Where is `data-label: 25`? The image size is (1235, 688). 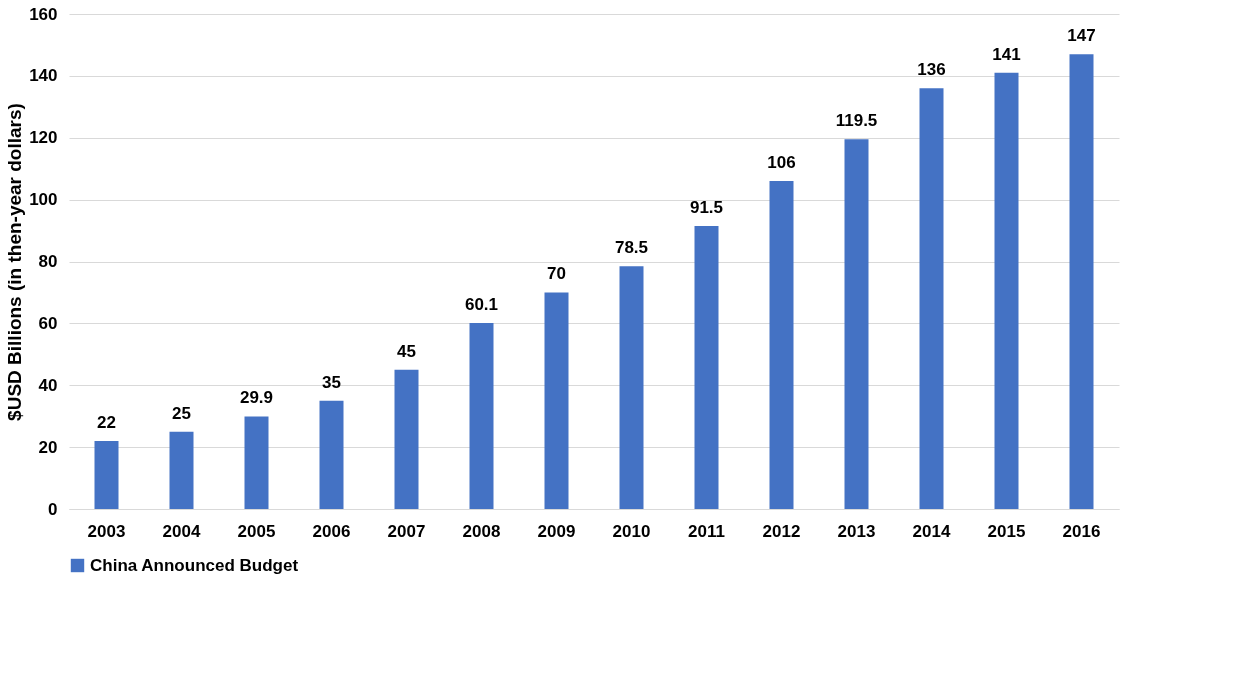 data-label: 25 is located at coordinates (181, 413).